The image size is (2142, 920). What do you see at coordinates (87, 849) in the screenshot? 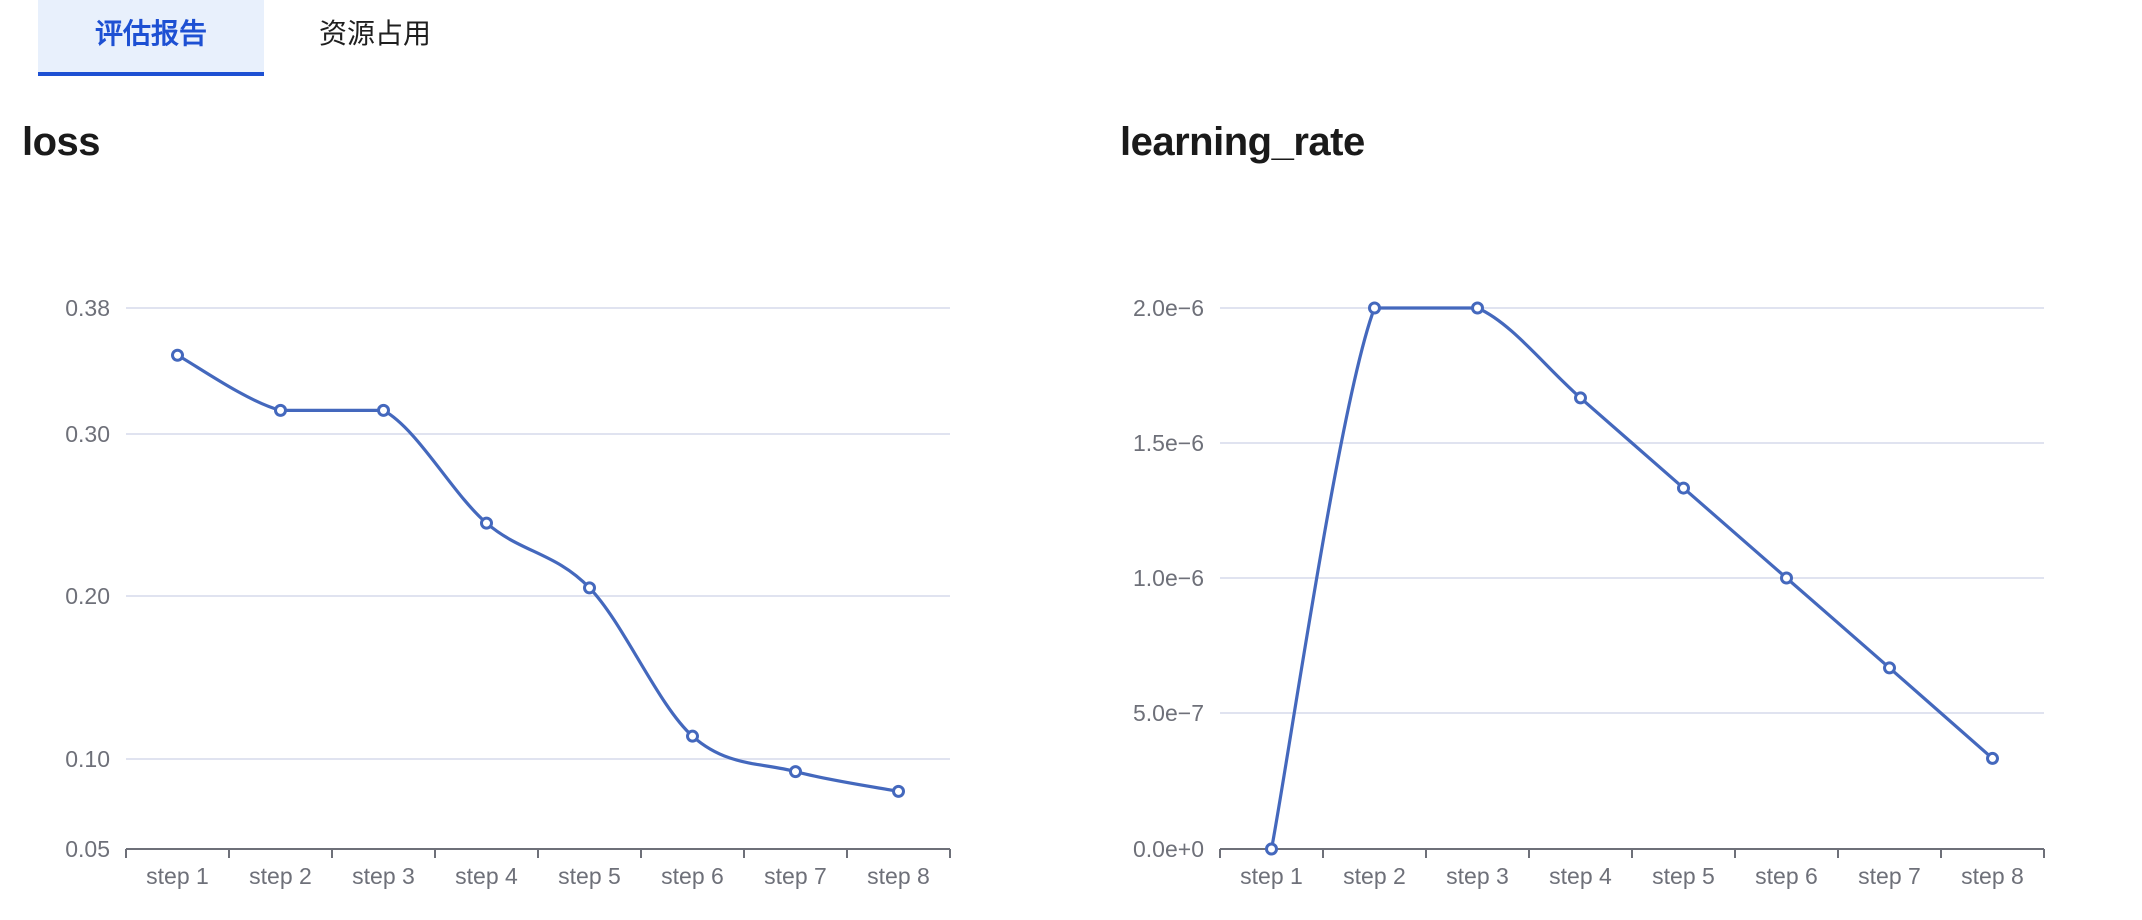
I see `loss-y-tick-label: 0.05` at bounding box center [87, 849].